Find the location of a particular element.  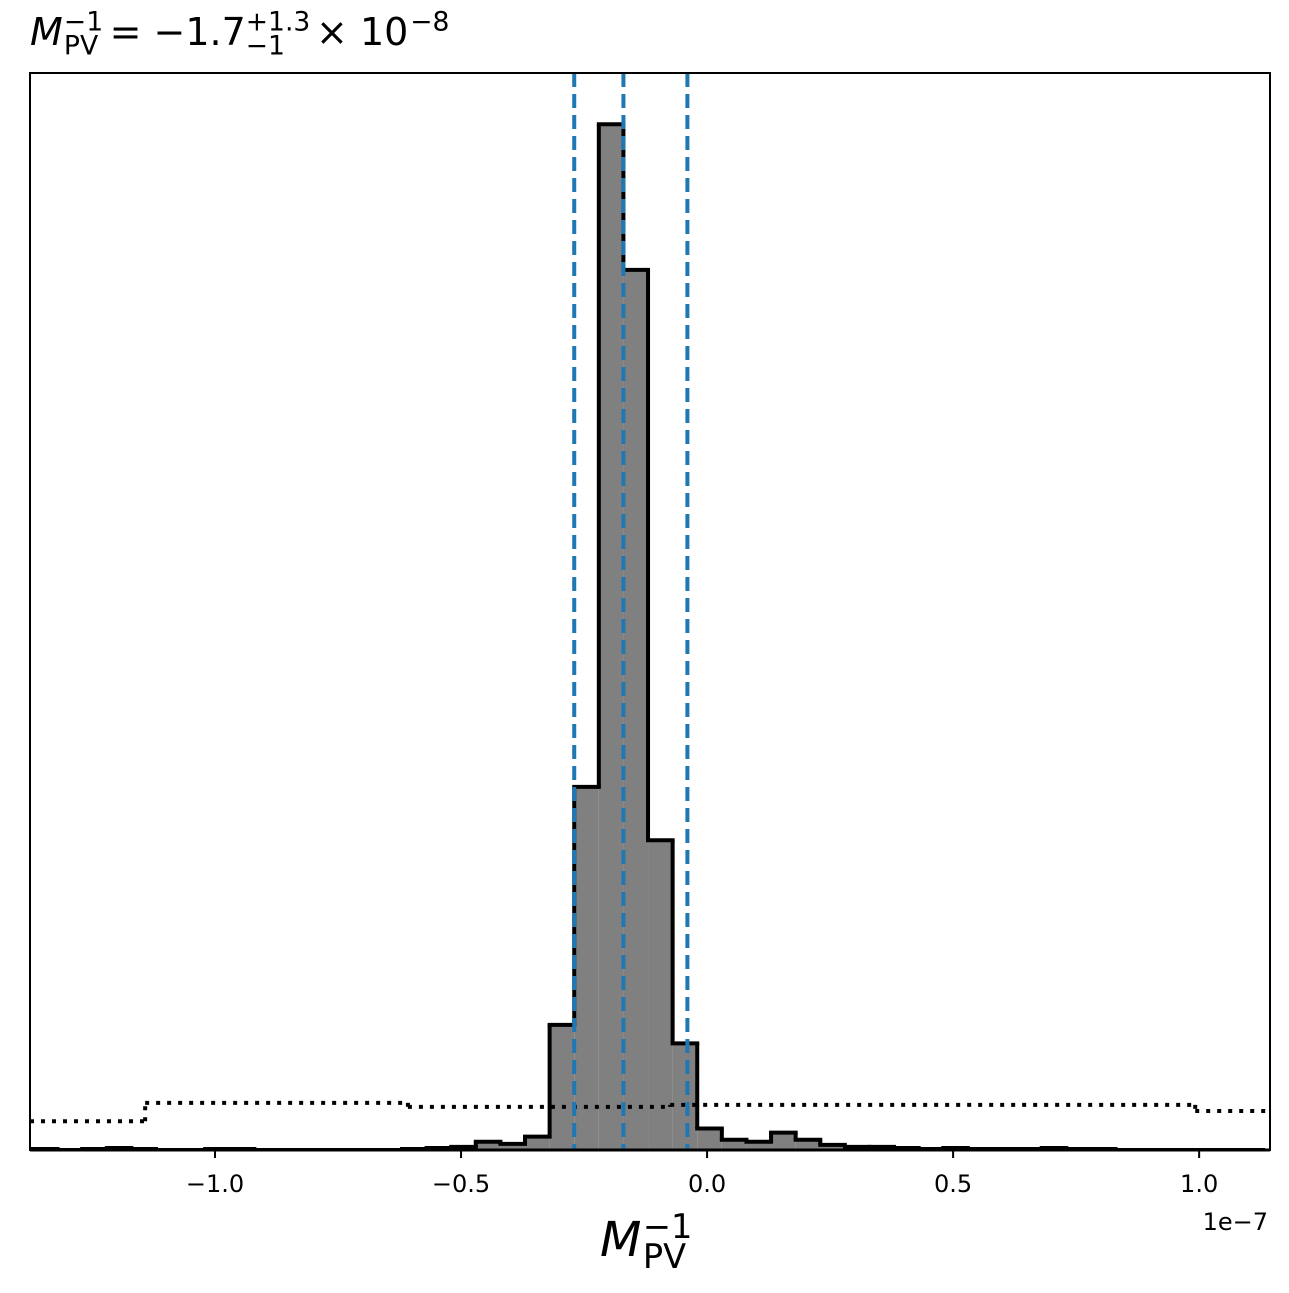

chart-title-part: −8 is located at coordinates (429, 22).